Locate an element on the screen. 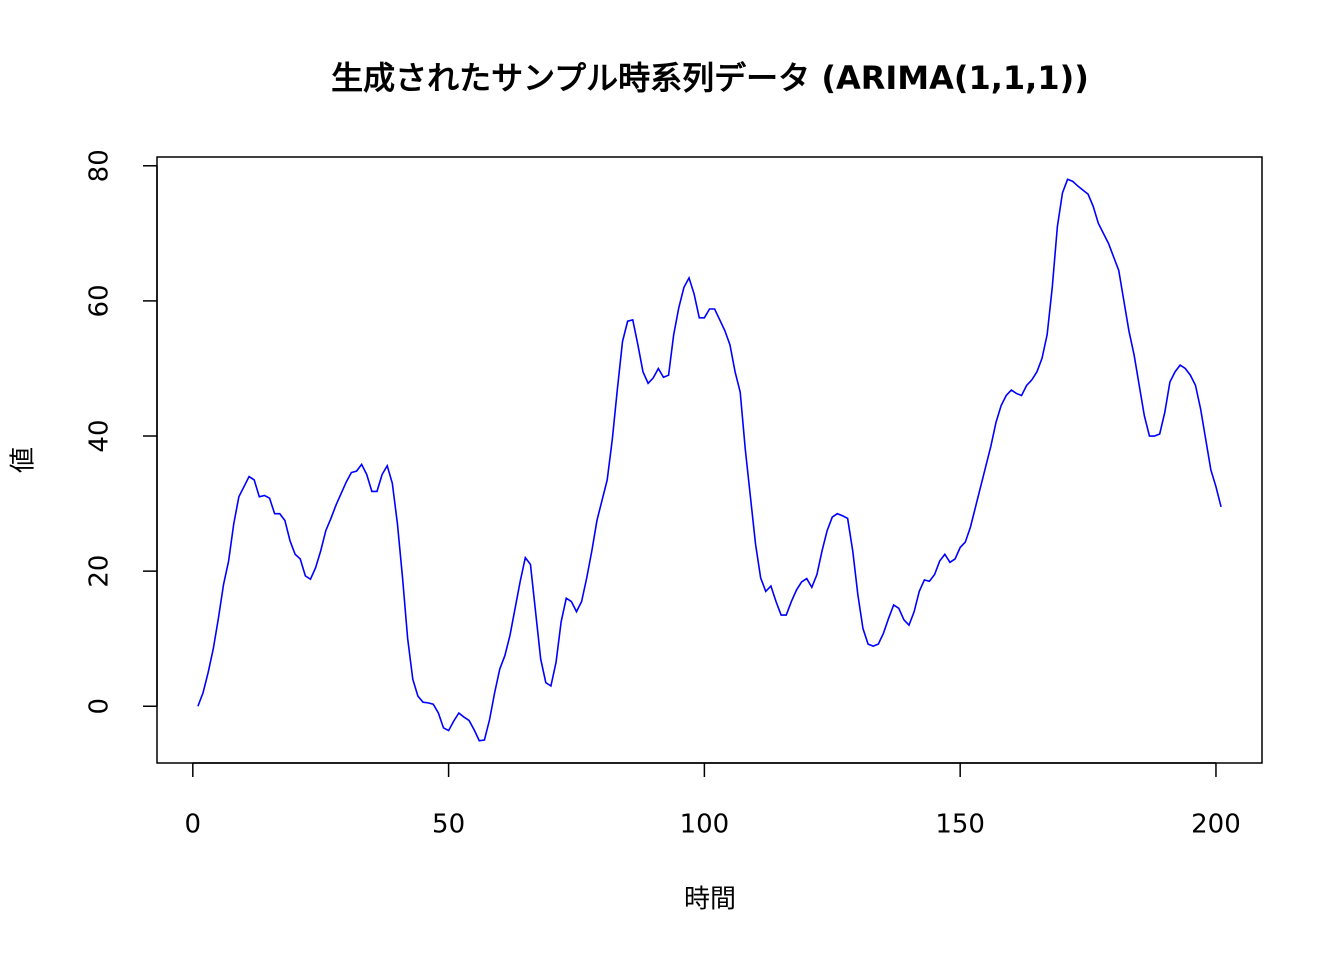  y-tick-label: 60 is located at coordinates (100, 300).